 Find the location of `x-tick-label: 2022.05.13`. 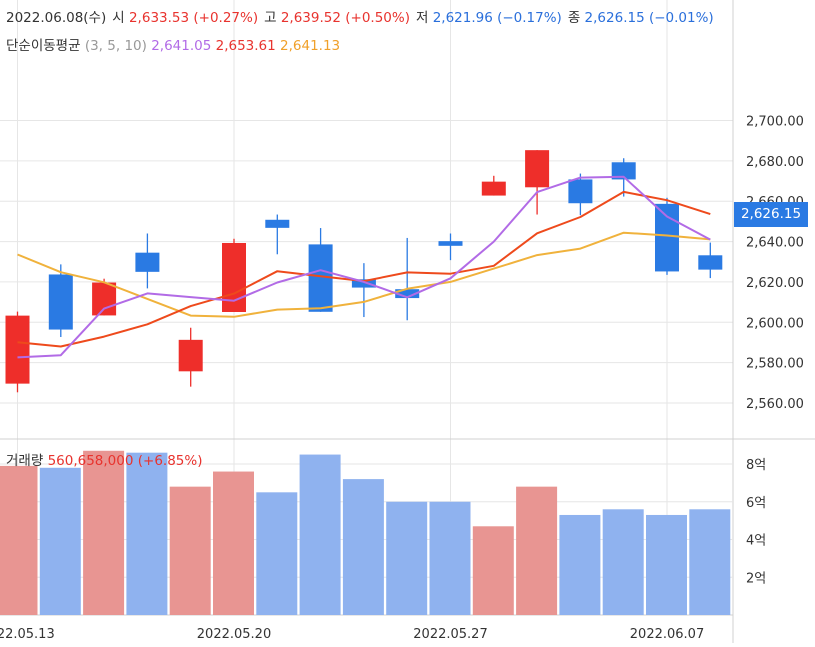

x-tick-label: 2022.05.13 is located at coordinates (27, 634).